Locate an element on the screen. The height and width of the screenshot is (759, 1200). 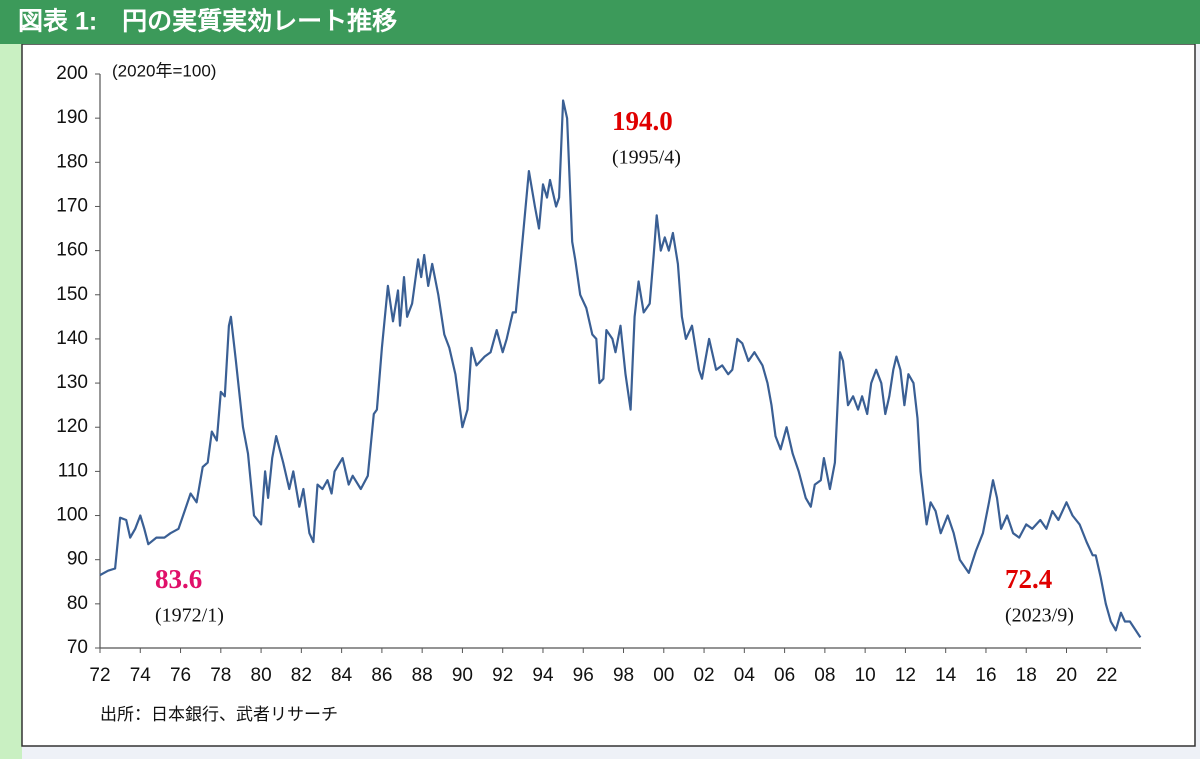
x-tick-label: 14 is located at coordinates (946, 675).